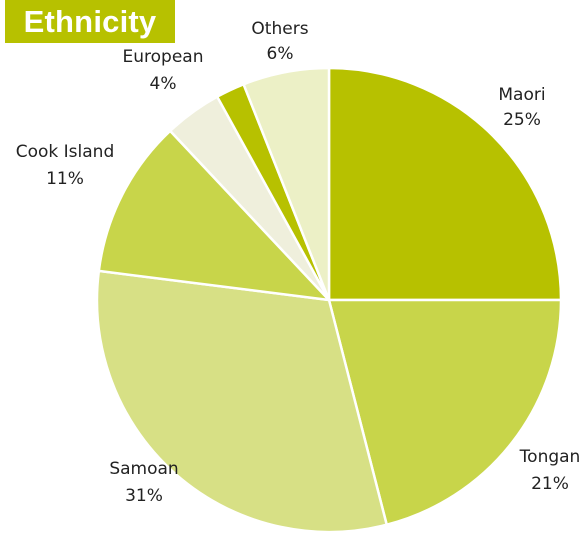 The image size is (588, 539). I want to click on slice-label-european: European, so click(163, 57).